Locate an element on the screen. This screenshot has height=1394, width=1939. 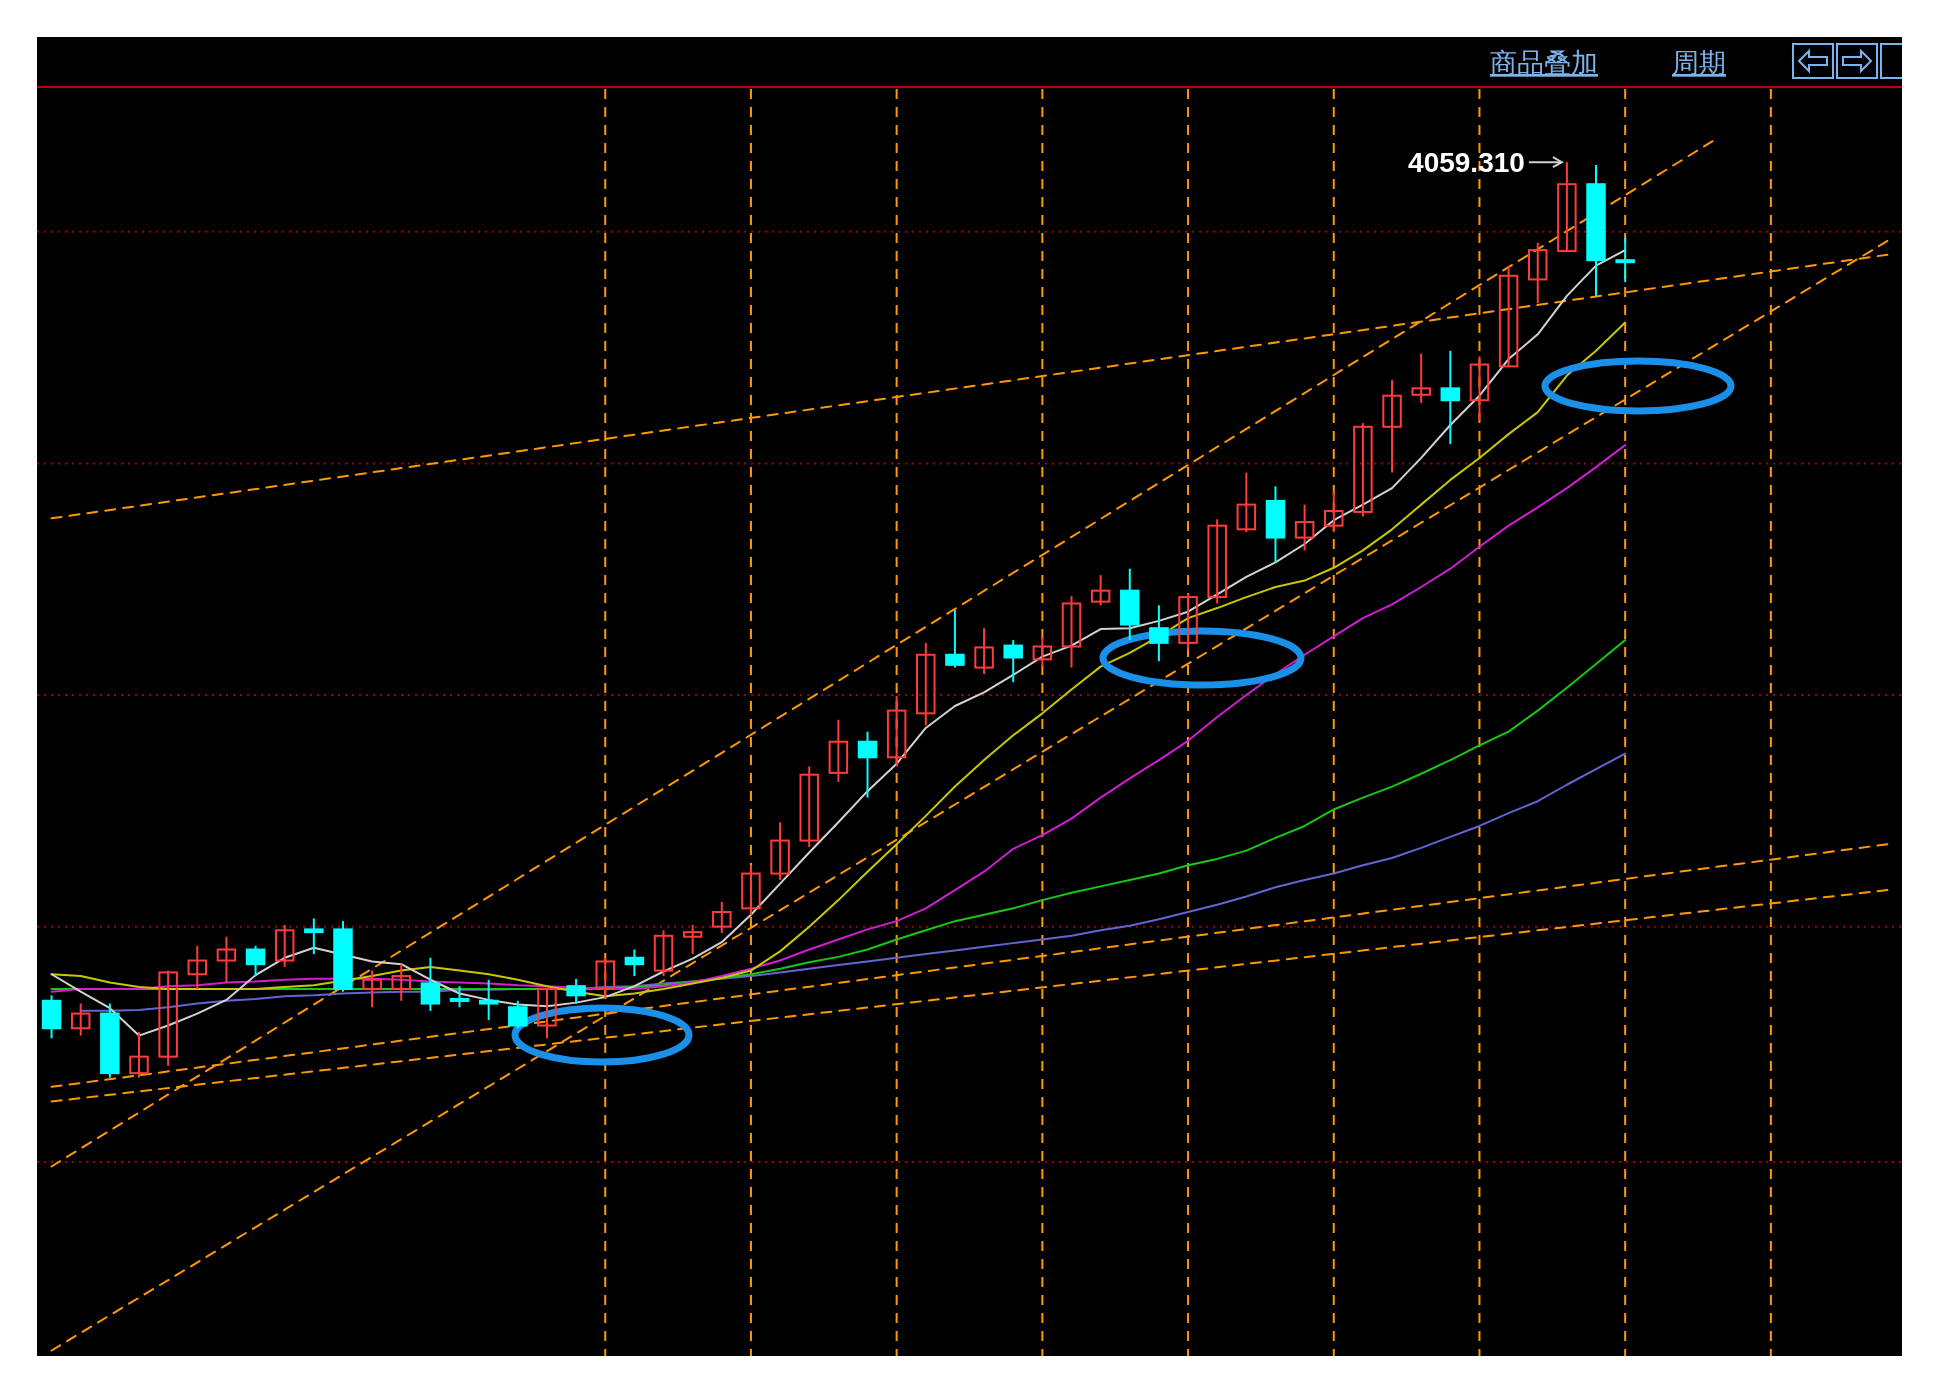
annotation: 周期 is located at coordinates (1699, 63).